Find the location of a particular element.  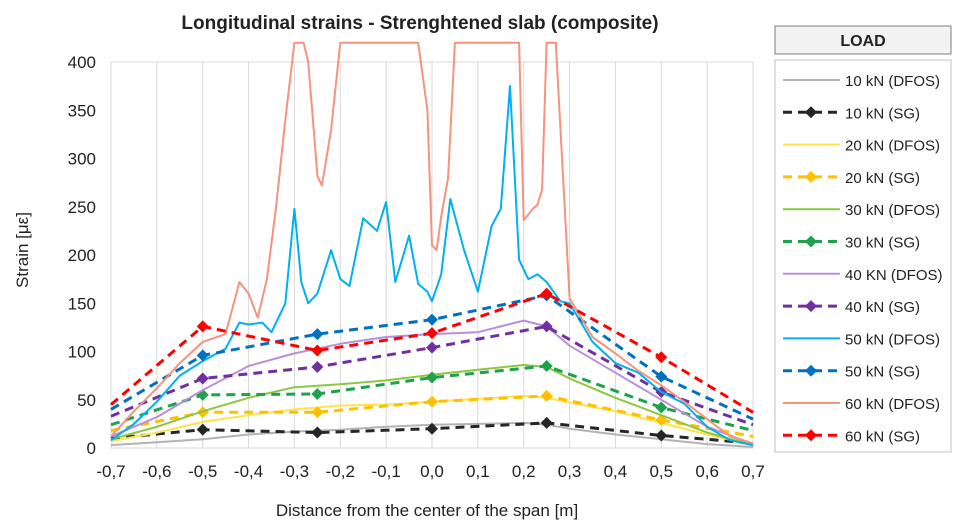

legend-label: 30 kN (DFOS) is located at coordinates (892, 210).